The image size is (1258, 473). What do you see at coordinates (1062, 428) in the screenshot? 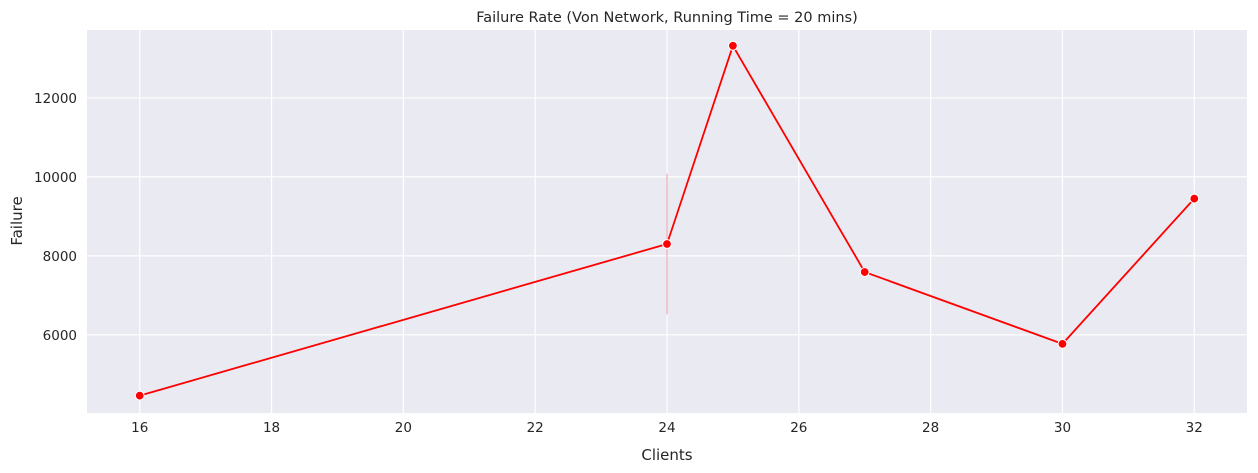
I see `x-tick-label: 30` at bounding box center [1062, 428].